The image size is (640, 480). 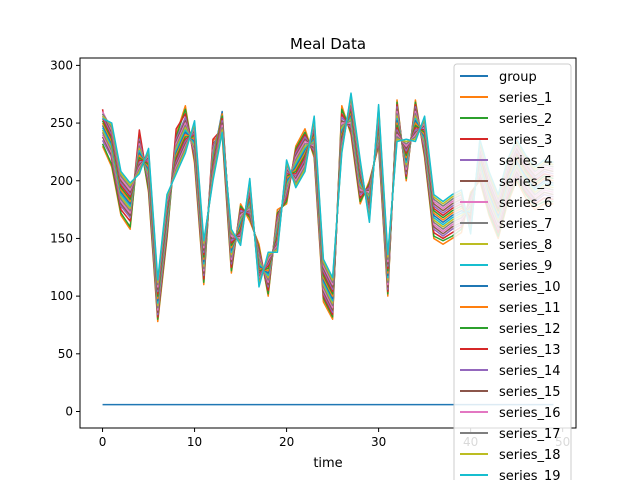 I want to click on y-tick-label: 200, so click(x=61, y=181).